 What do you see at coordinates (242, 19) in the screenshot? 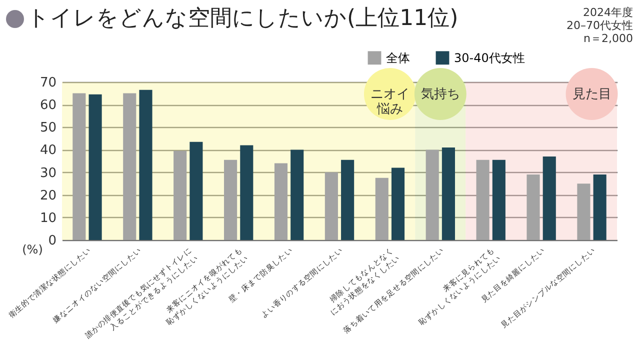
I see `chart-title: トイレをどんな空間にしたいか(上位11位)` at bounding box center [242, 19].